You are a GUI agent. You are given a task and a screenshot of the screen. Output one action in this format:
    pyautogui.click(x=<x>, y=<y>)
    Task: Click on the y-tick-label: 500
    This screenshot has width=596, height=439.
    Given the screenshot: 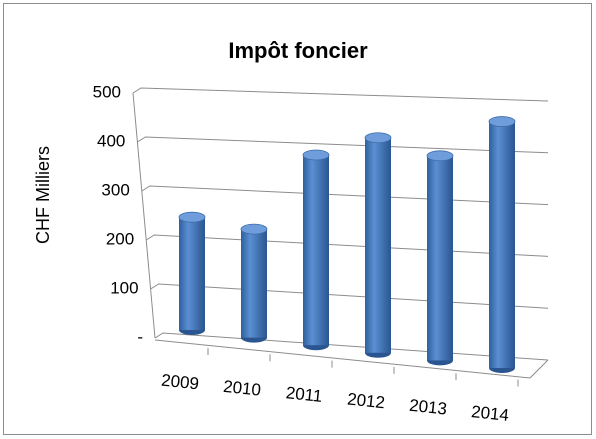 What is the action you would take?
    pyautogui.click(x=107, y=91)
    